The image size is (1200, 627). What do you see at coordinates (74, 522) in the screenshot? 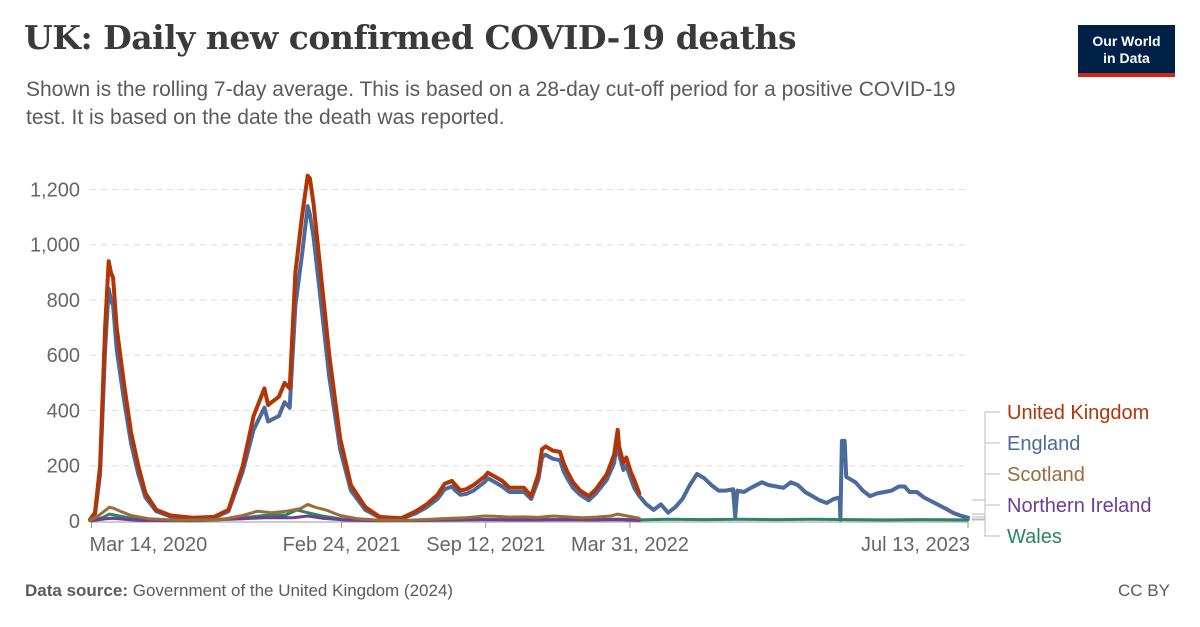
I see `y-tick-label: 0` at bounding box center [74, 522].